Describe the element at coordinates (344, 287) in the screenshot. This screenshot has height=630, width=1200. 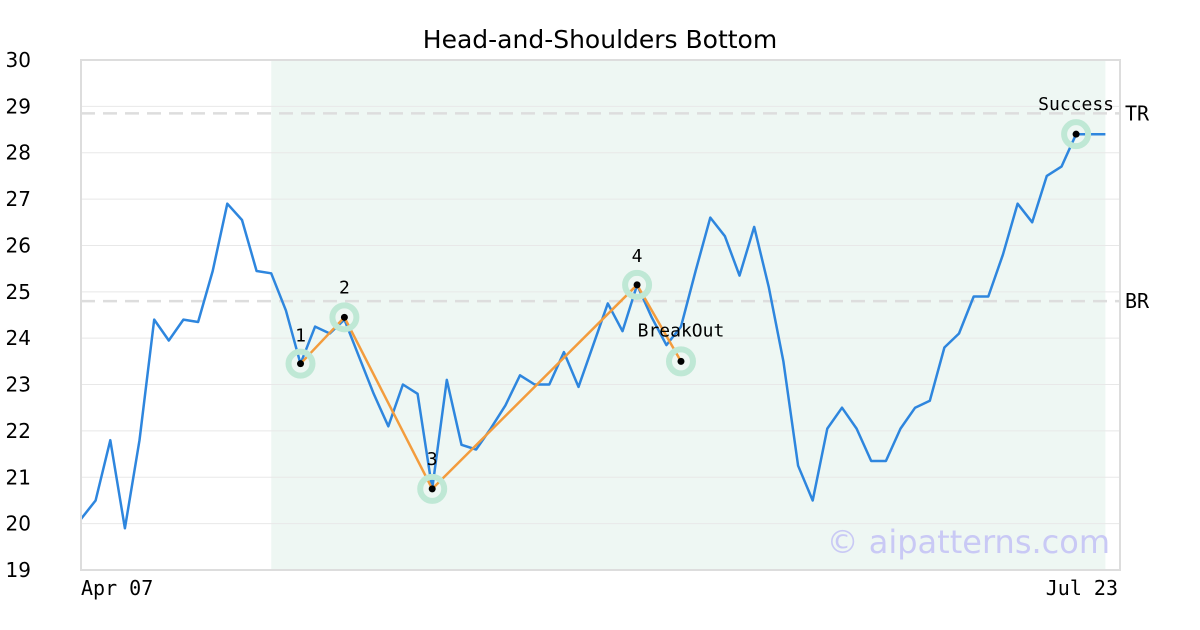
I see `marker-label-2: 2` at that location.